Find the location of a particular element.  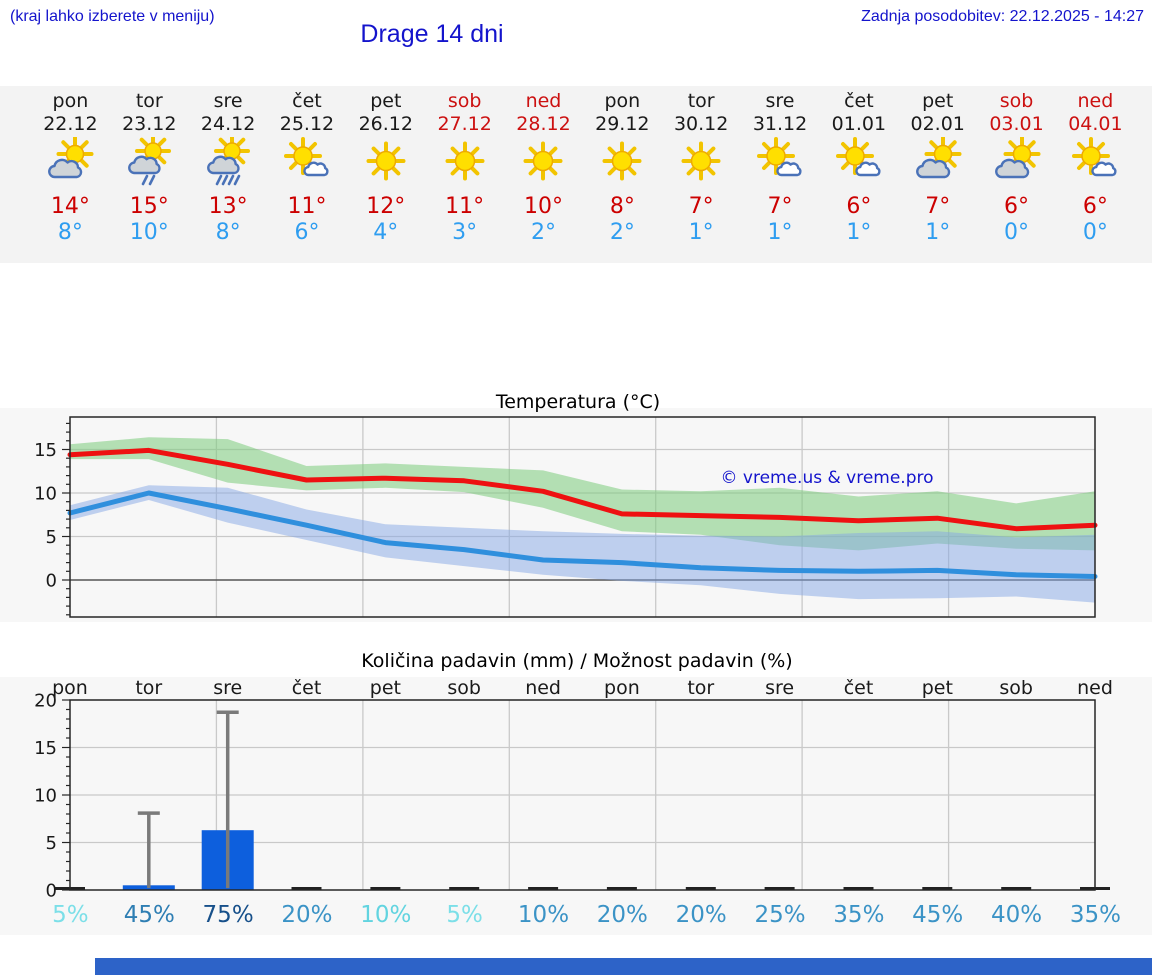

horizontal-scrollbar-thumb is located at coordinates (623, 966).